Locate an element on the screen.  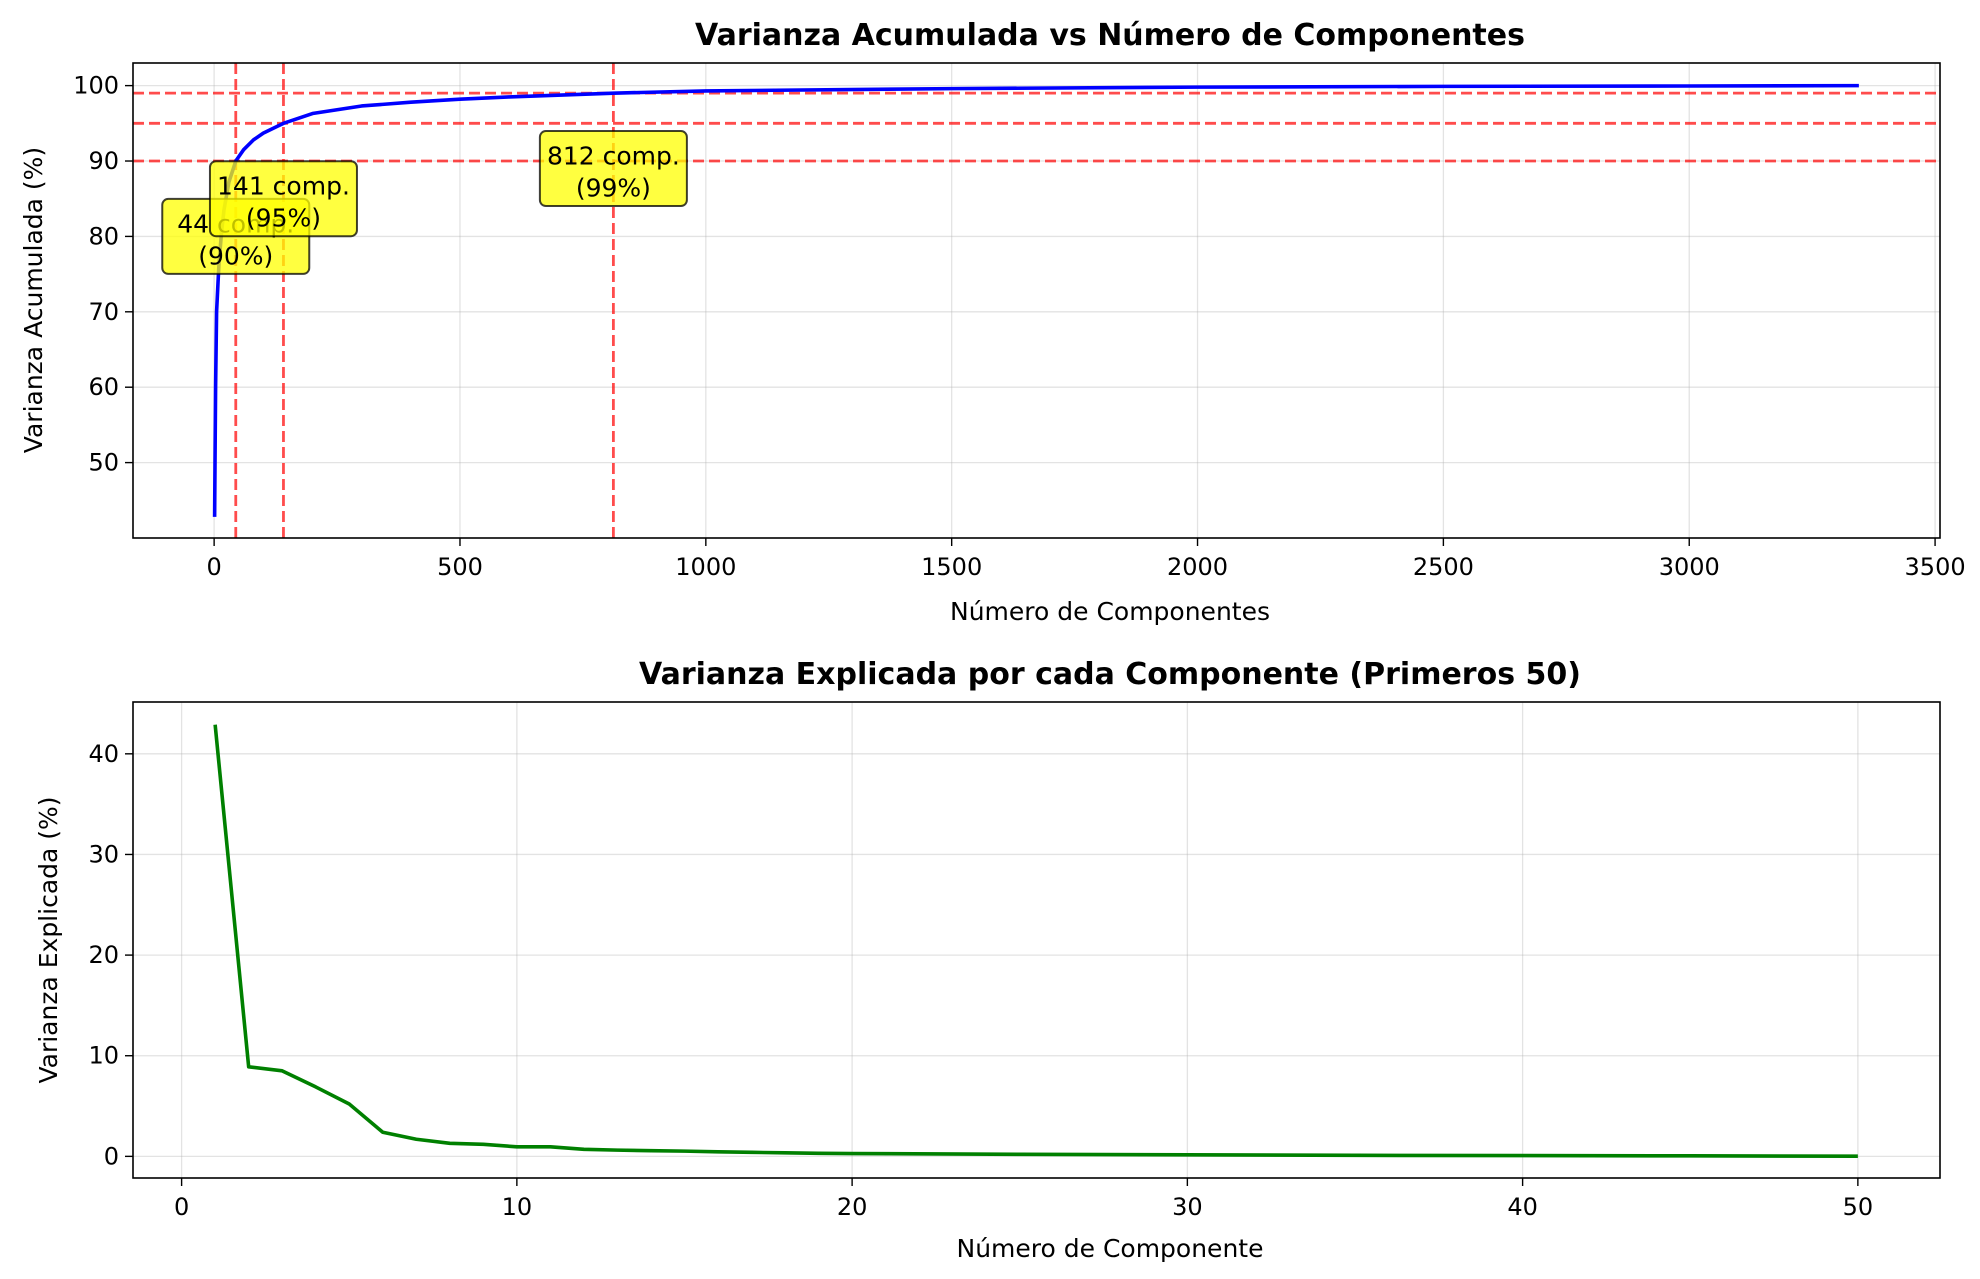
y-tick-label: 10 is located at coordinates (103, 1056).